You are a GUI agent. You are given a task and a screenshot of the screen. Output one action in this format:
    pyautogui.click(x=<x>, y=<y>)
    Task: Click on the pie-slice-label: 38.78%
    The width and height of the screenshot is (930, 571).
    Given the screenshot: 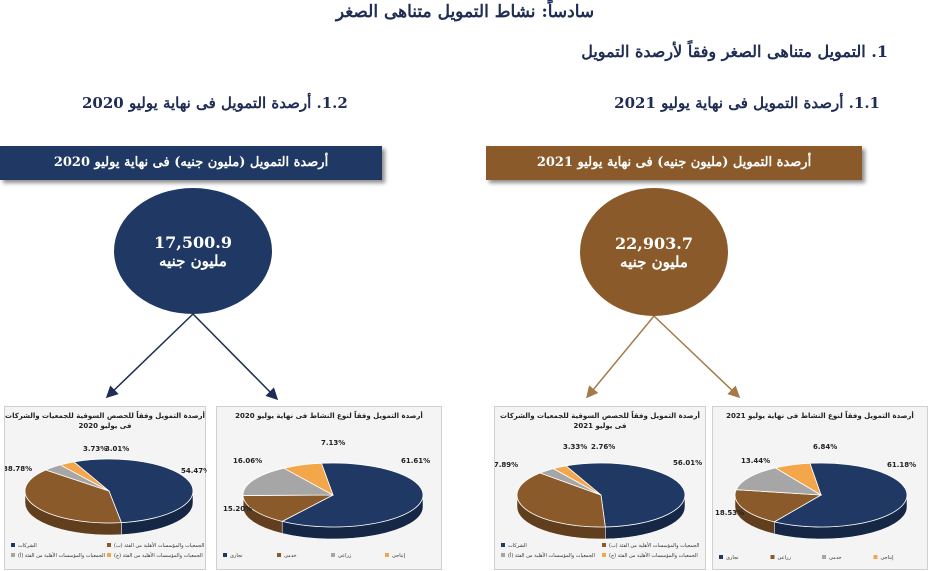 What is the action you would take?
    pyautogui.click(x=18, y=469)
    